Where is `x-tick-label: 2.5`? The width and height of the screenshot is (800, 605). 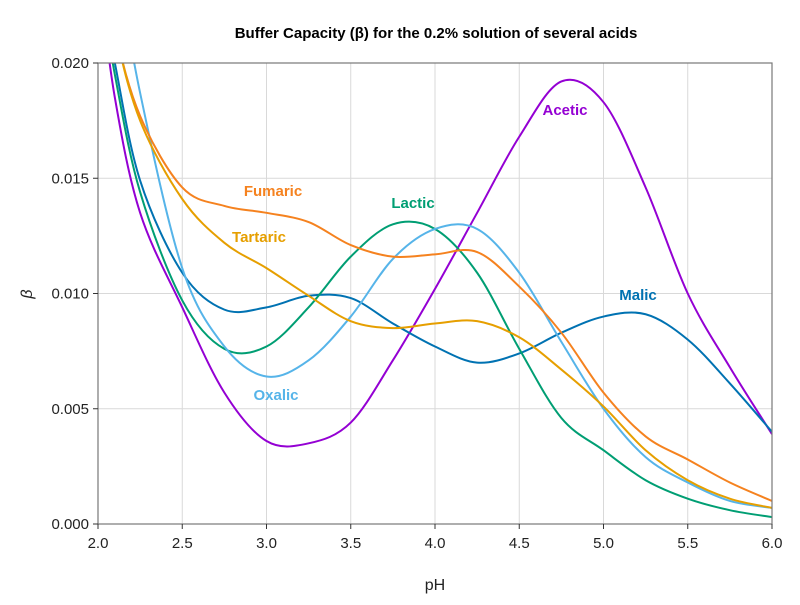 x-tick-label: 2.5 is located at coordinates (182, 543).